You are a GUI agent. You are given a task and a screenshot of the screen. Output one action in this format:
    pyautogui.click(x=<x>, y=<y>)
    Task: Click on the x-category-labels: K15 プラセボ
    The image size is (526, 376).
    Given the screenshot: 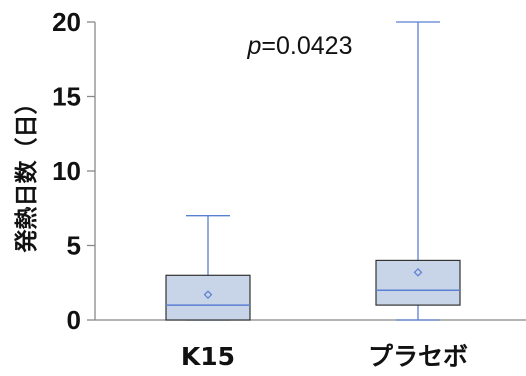 What is the action you would take?
    pyautogui.click(x=324, y=356)
    